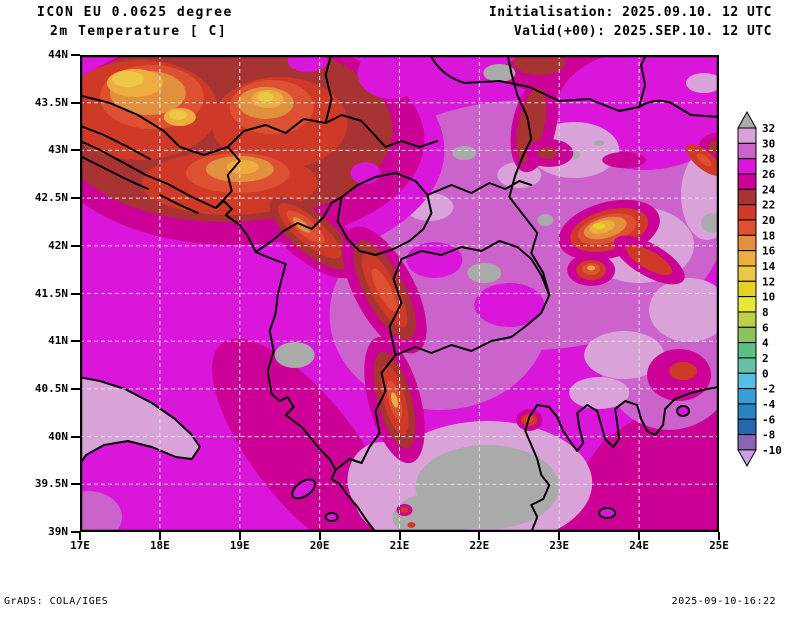  Describe the element at coordinates (319, 545) in the screenshot. I see `x-axis-label: 20E` at that location.